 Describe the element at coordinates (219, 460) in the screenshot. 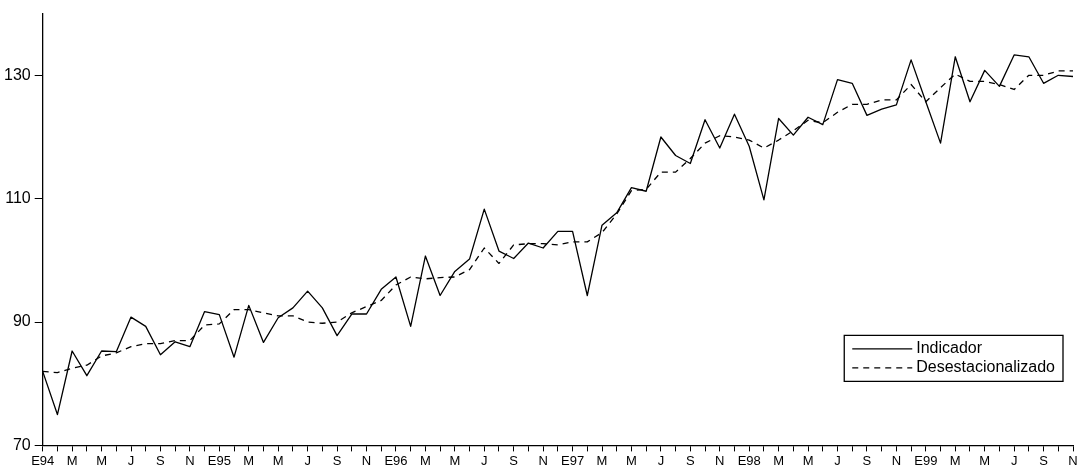

I see `x-tick-label: E95` at that location.